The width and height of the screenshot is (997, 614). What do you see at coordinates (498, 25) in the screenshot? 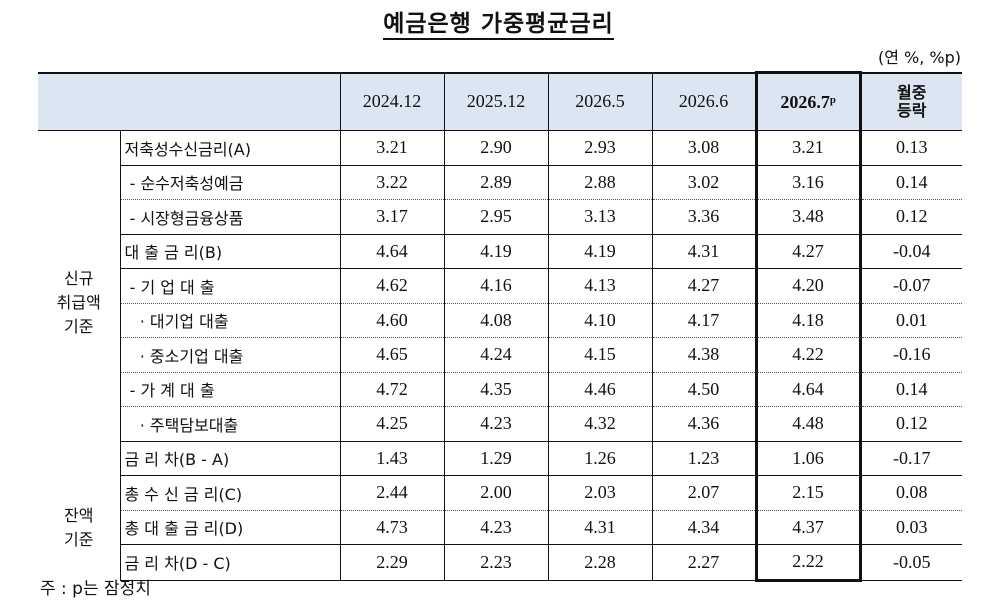
I see `document-title-text: 예금은행 가중평균금리` at bounding box center [498, 25].